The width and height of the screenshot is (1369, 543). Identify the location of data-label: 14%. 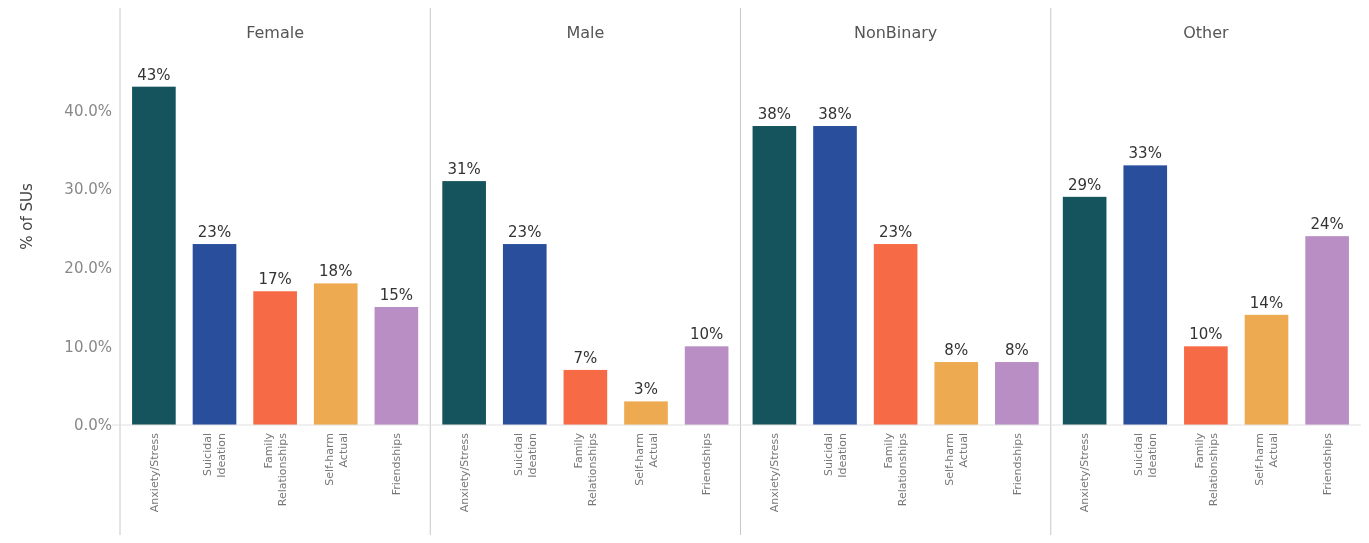
(1266, 302).